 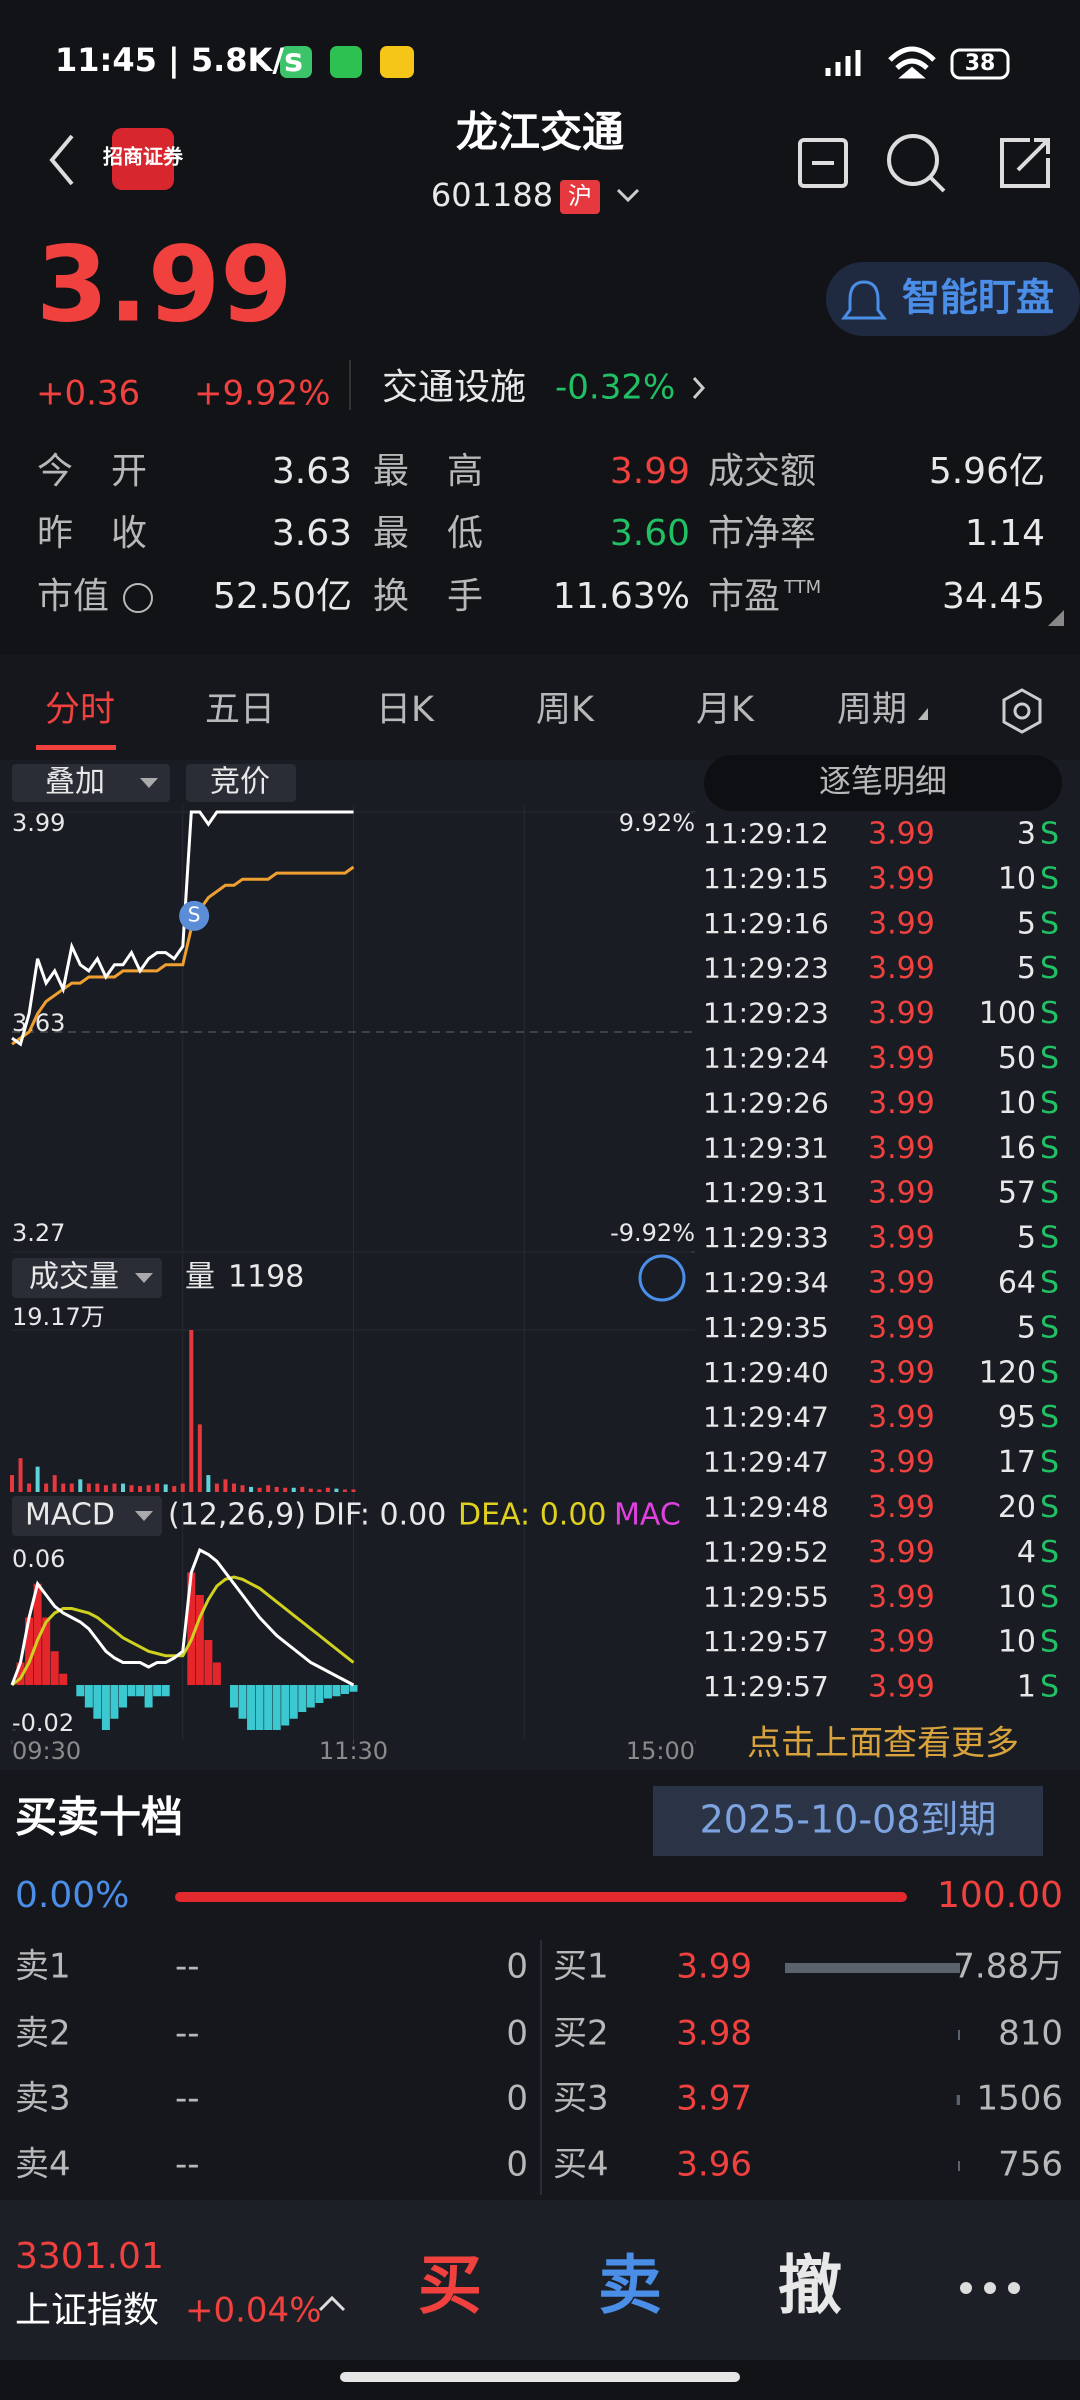 I want to click on ticks-title-bg, so click(x=883, y=783).